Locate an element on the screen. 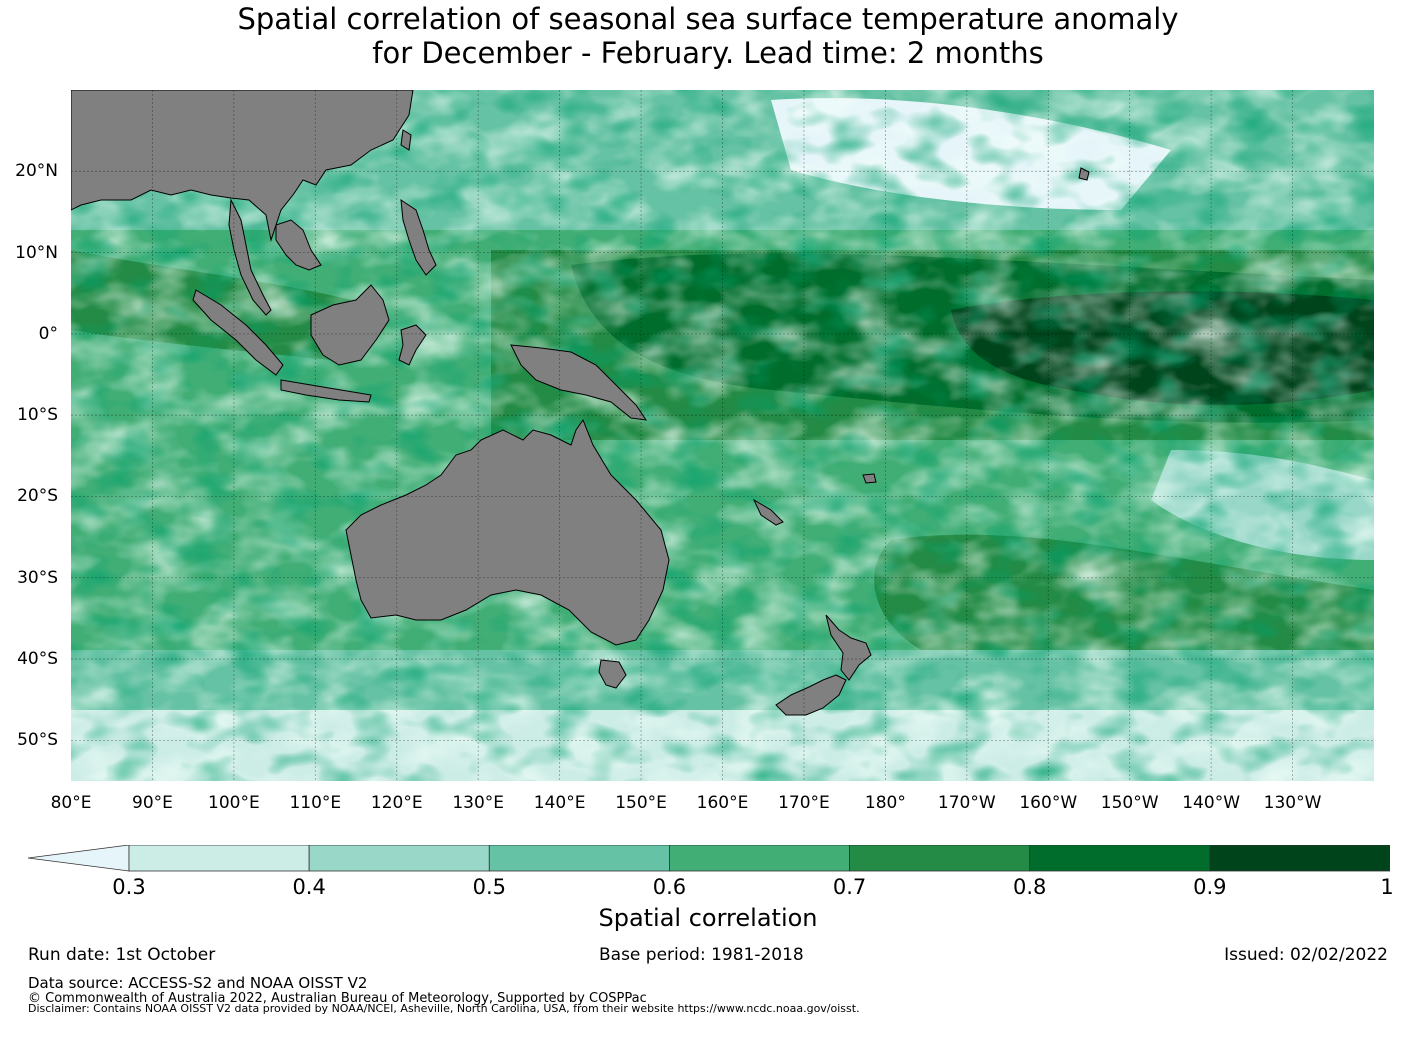  longitude-label: 150°W is located at coordinates (1129, 803).